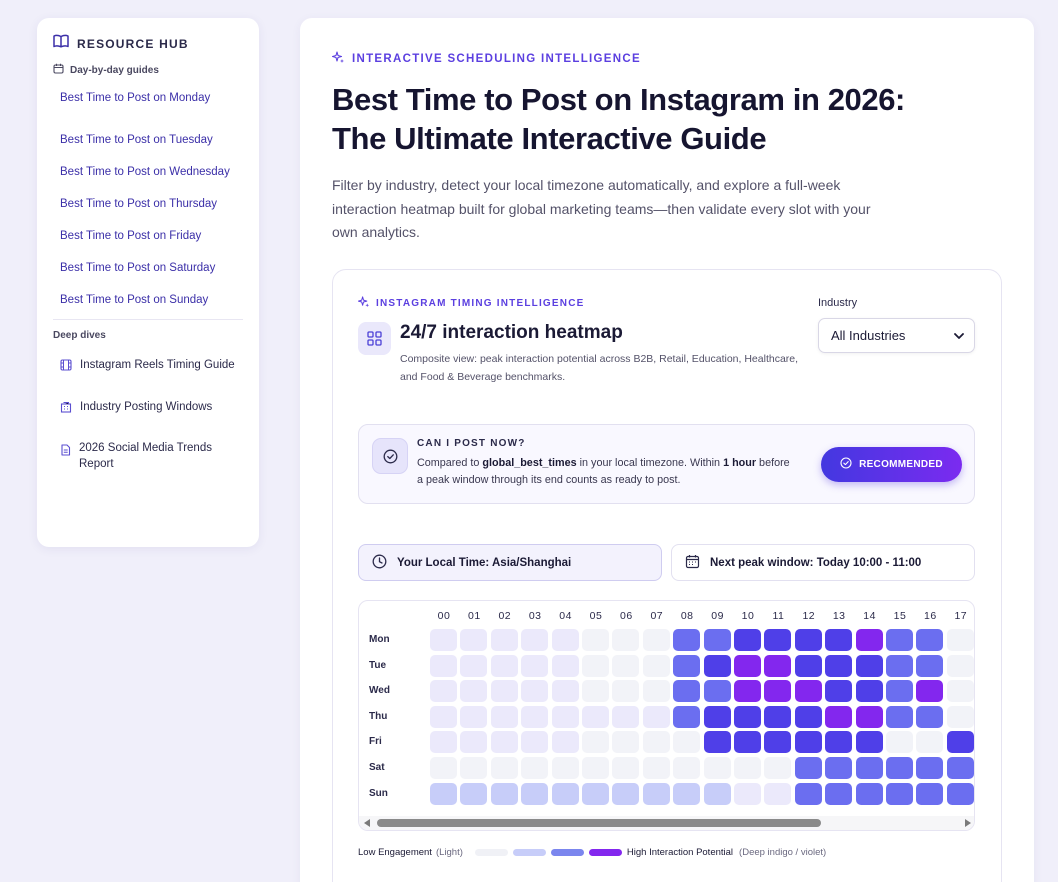 This screenshot has width=1058, height=882. What do you see at coordinates (136, 140) in the screenshot?
I see `sidebar-link-tuesday: Best Time to Post on Tuesday` at bounding box center [136, 140].